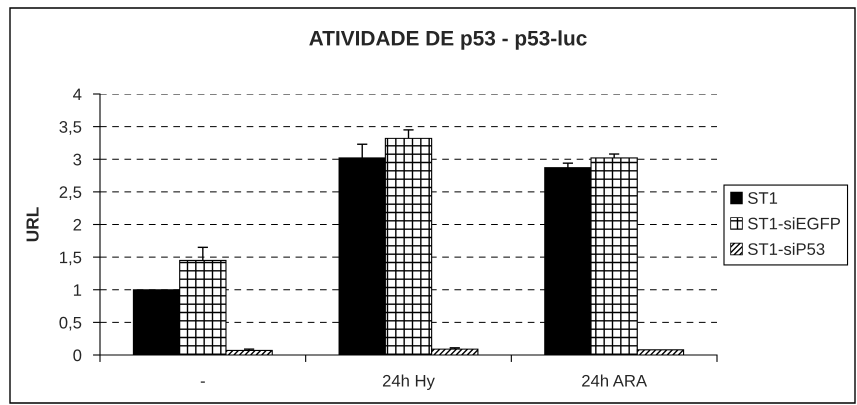 The width and height of the screenshot is (857, 405). Describe the element at coordinates (32, 224) in the screenshot. I see `y-axis-title: URL` at that location.